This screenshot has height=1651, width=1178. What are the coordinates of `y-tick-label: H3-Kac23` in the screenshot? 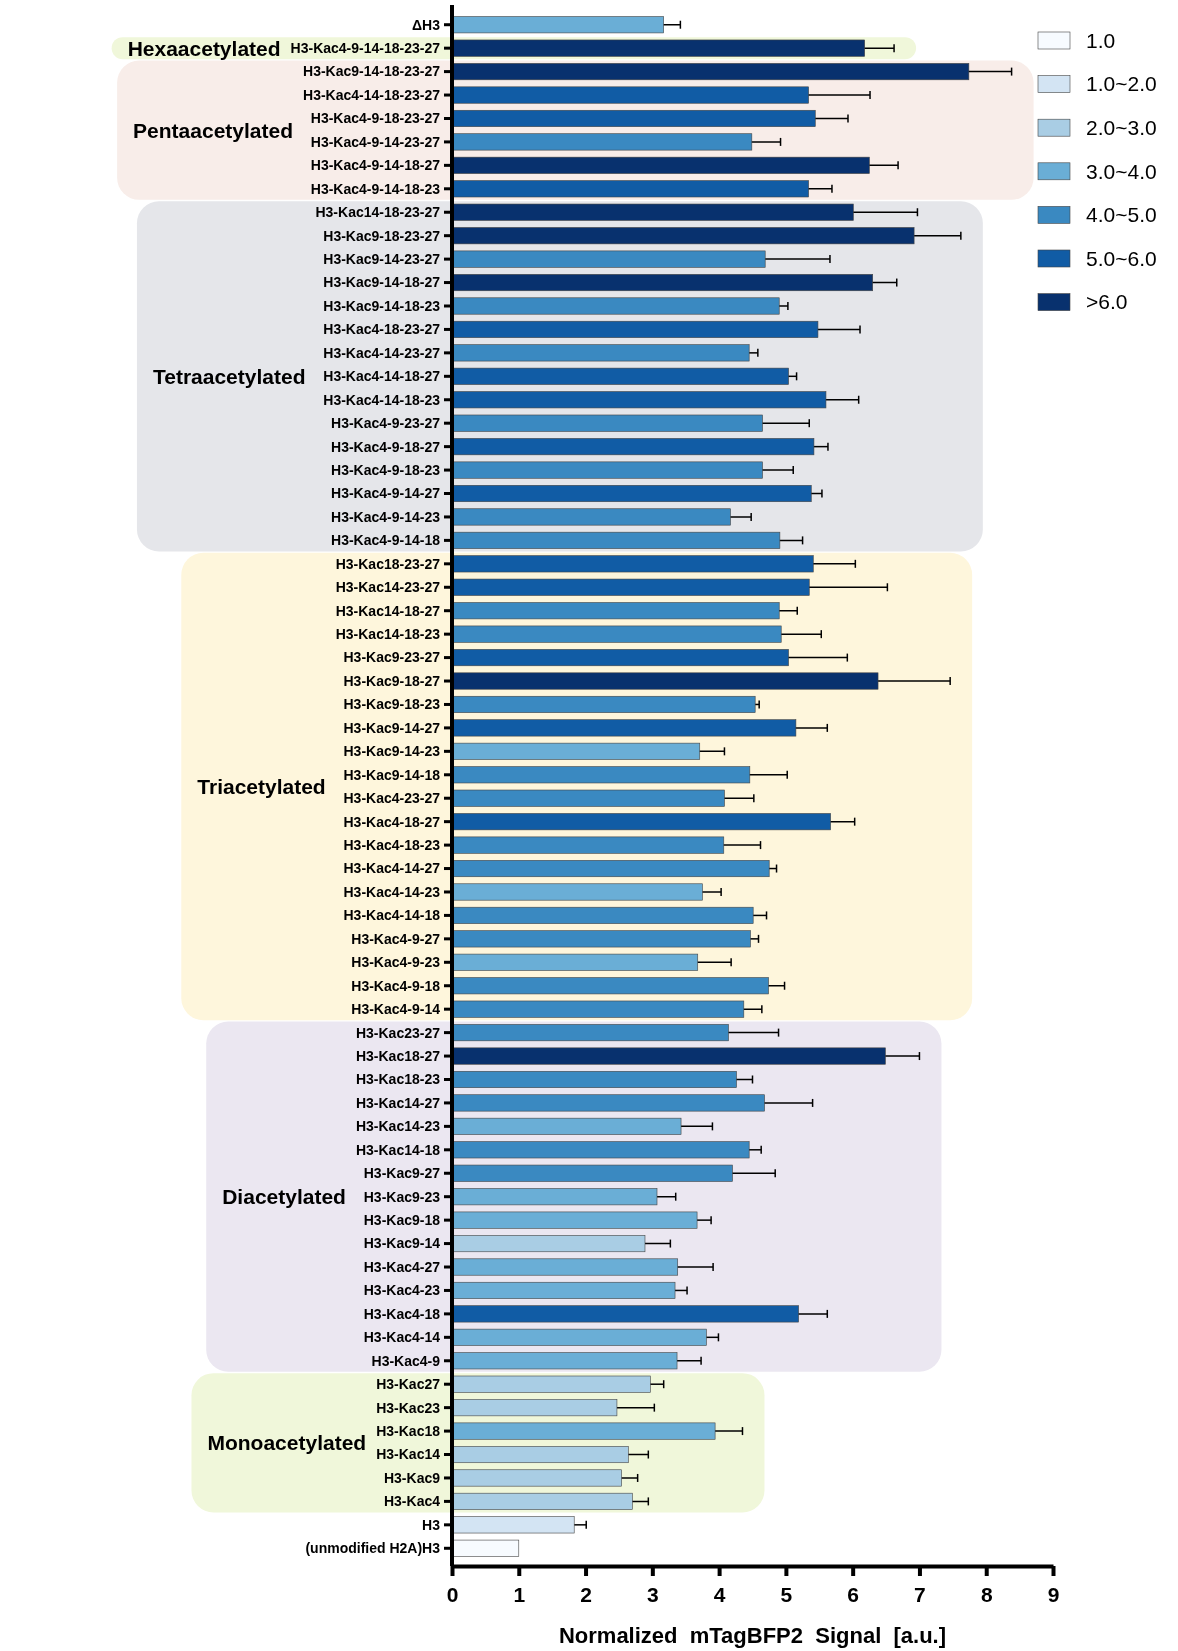 It's located at (408, 1407).